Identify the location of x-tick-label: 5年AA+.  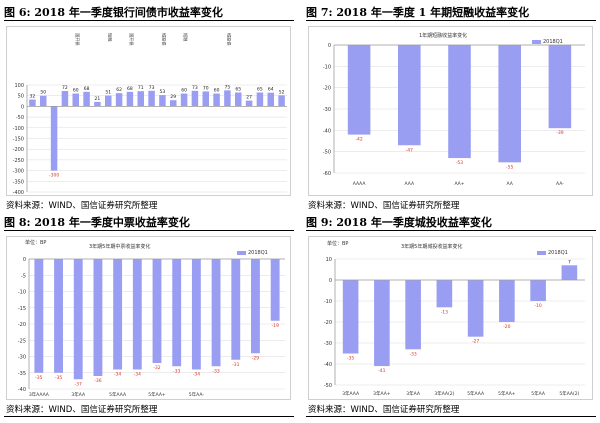
(507, 393).